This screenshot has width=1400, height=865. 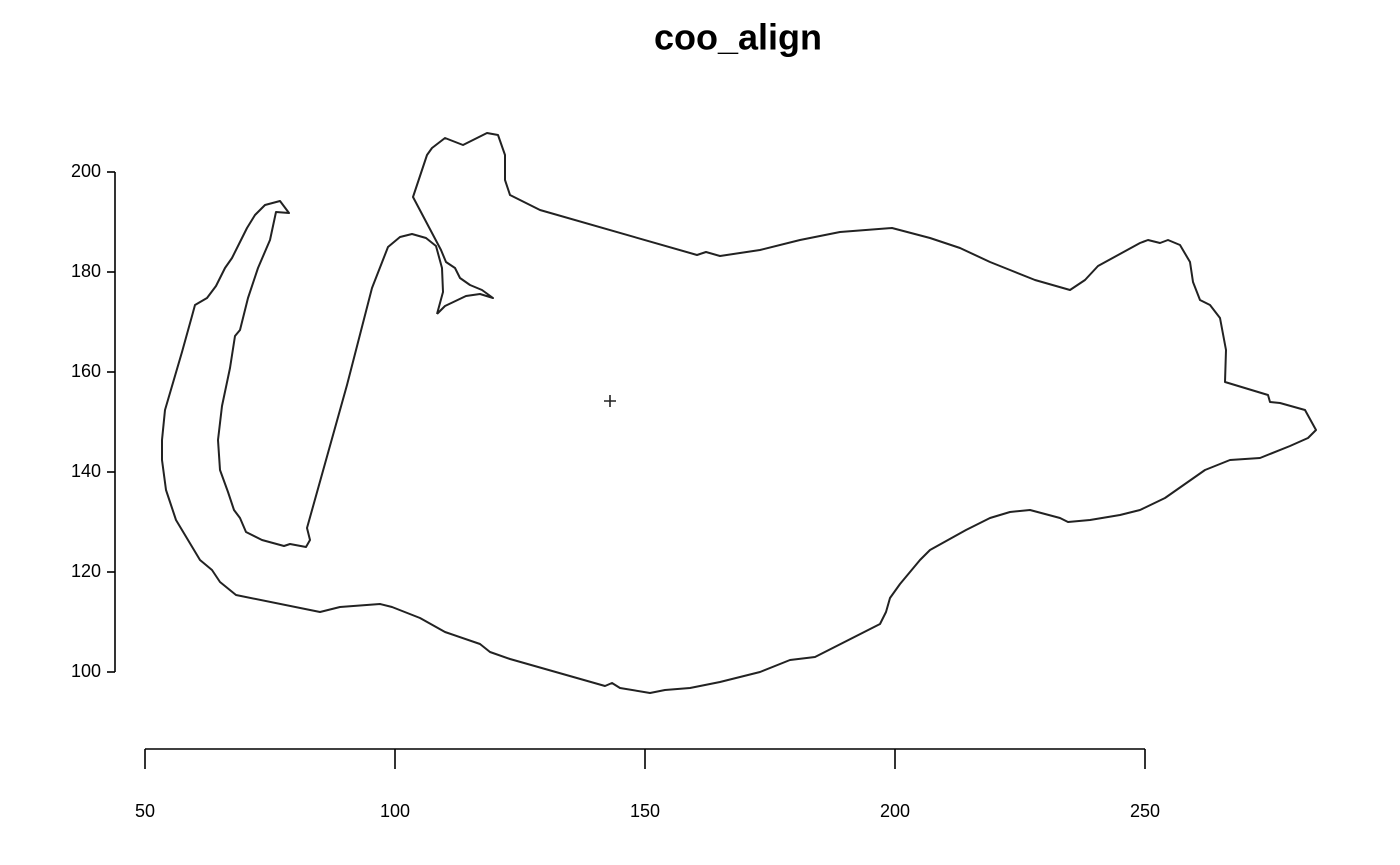 What do you see at coordinates (86, 371) in the screenshot?
I see `y-tick-label: 160` at bounding box center [86, 371].